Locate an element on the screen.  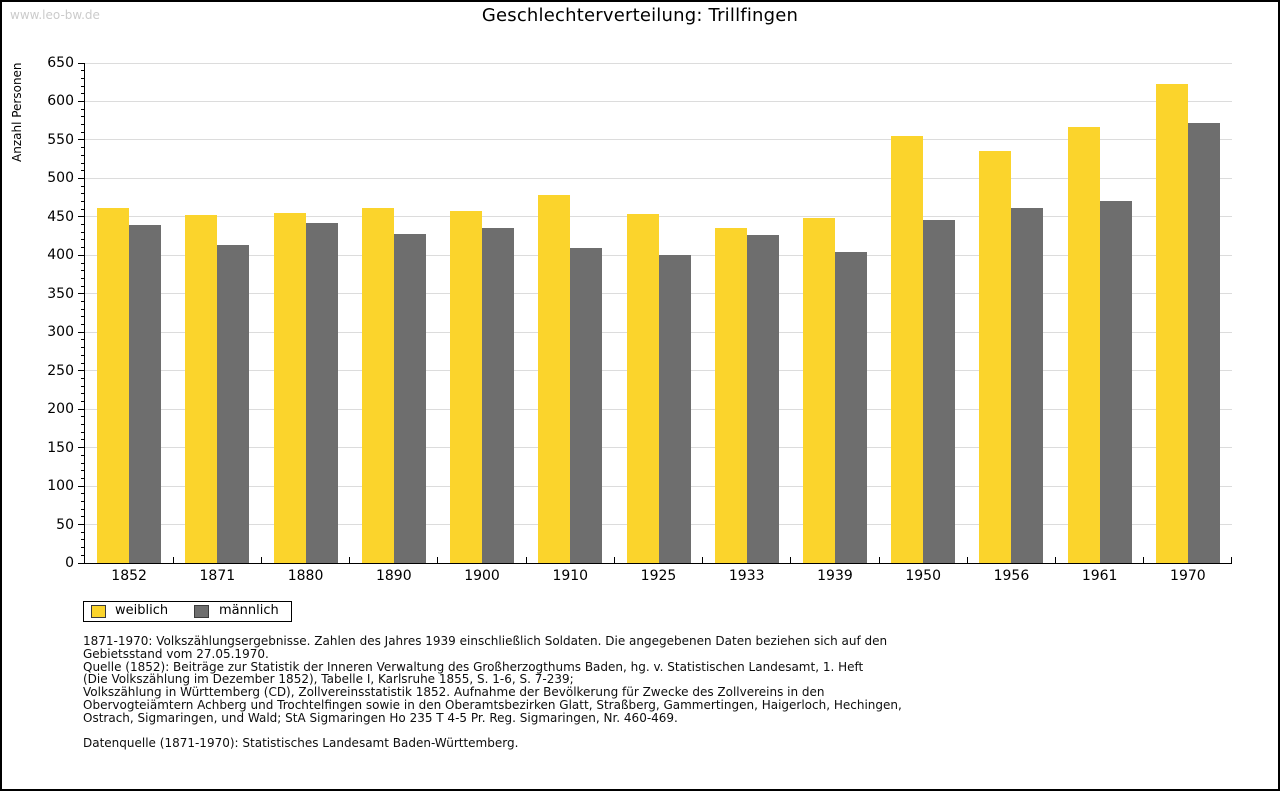
bar-männlich-1852 is located at coordinates (145, 394).